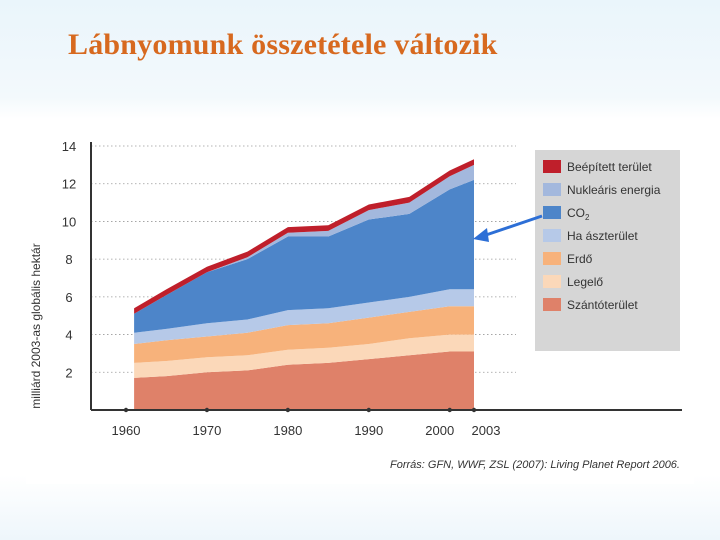 The width and height of the screenshot is (720, 540). I want to click on y-tick-label-12: 12, so click(69, 184).